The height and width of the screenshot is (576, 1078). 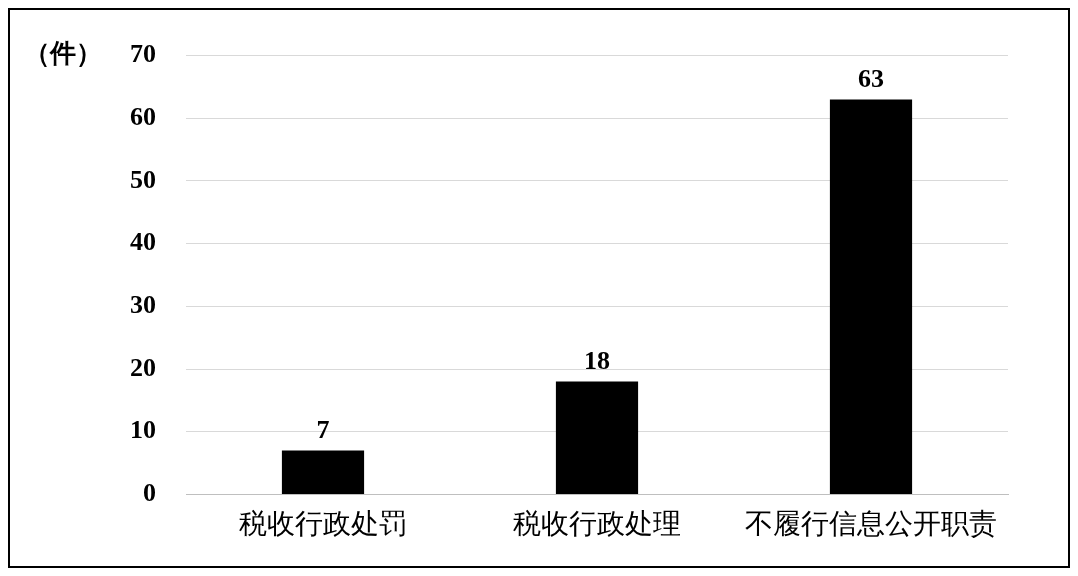 I want to click on y-tick-label: 40, so click(x=143, y=242).